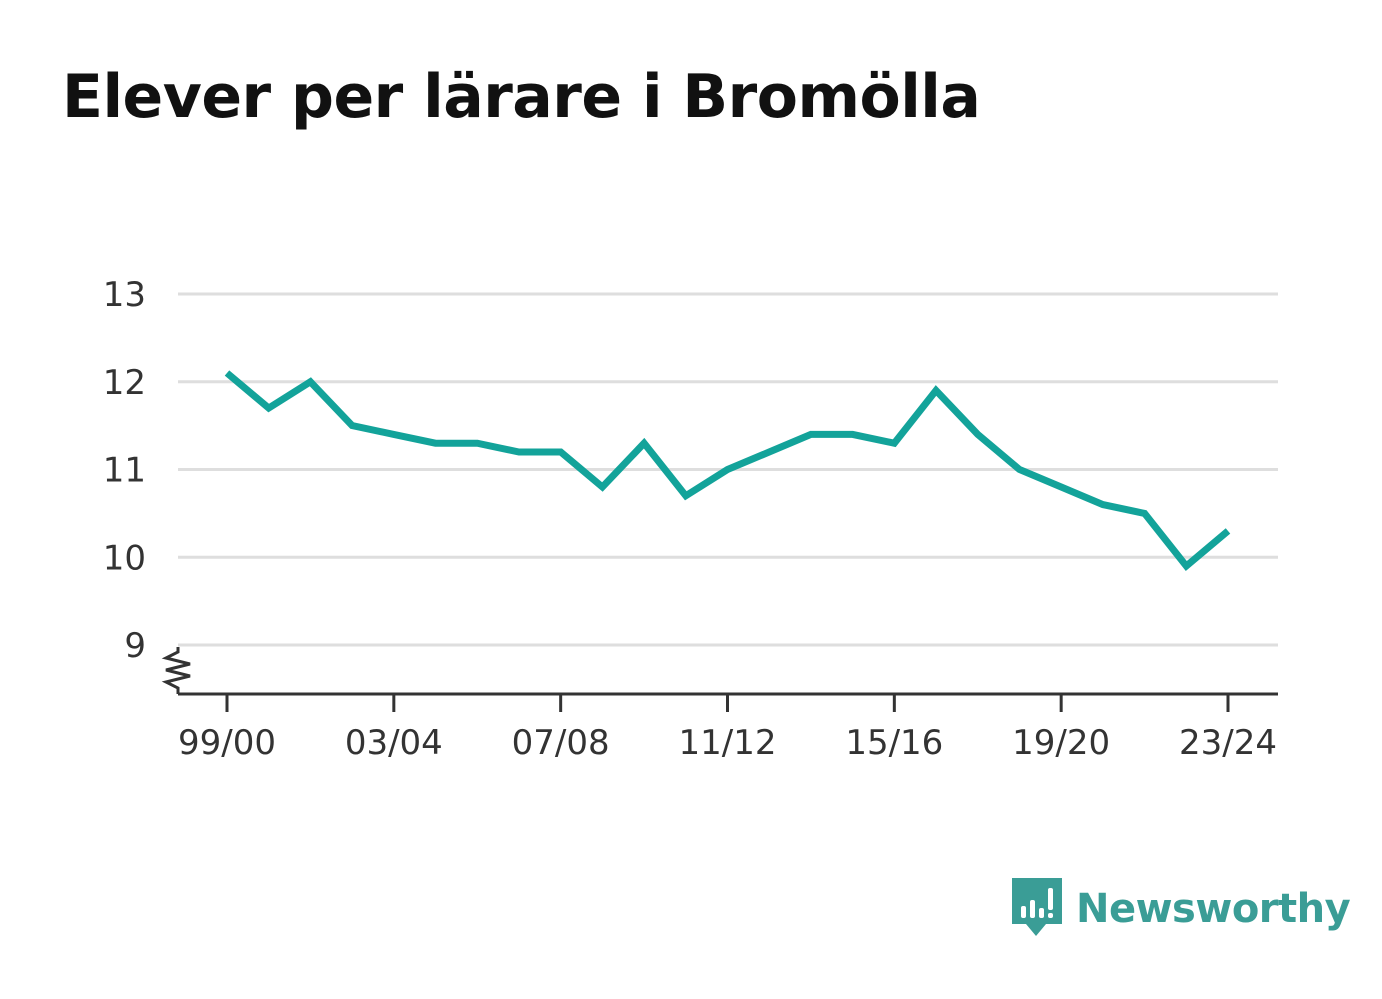  What do you see at coordinates (227, 743) in the screenshot?
I see `x-tick-label: 99/00` at bounding box center [227, 743].